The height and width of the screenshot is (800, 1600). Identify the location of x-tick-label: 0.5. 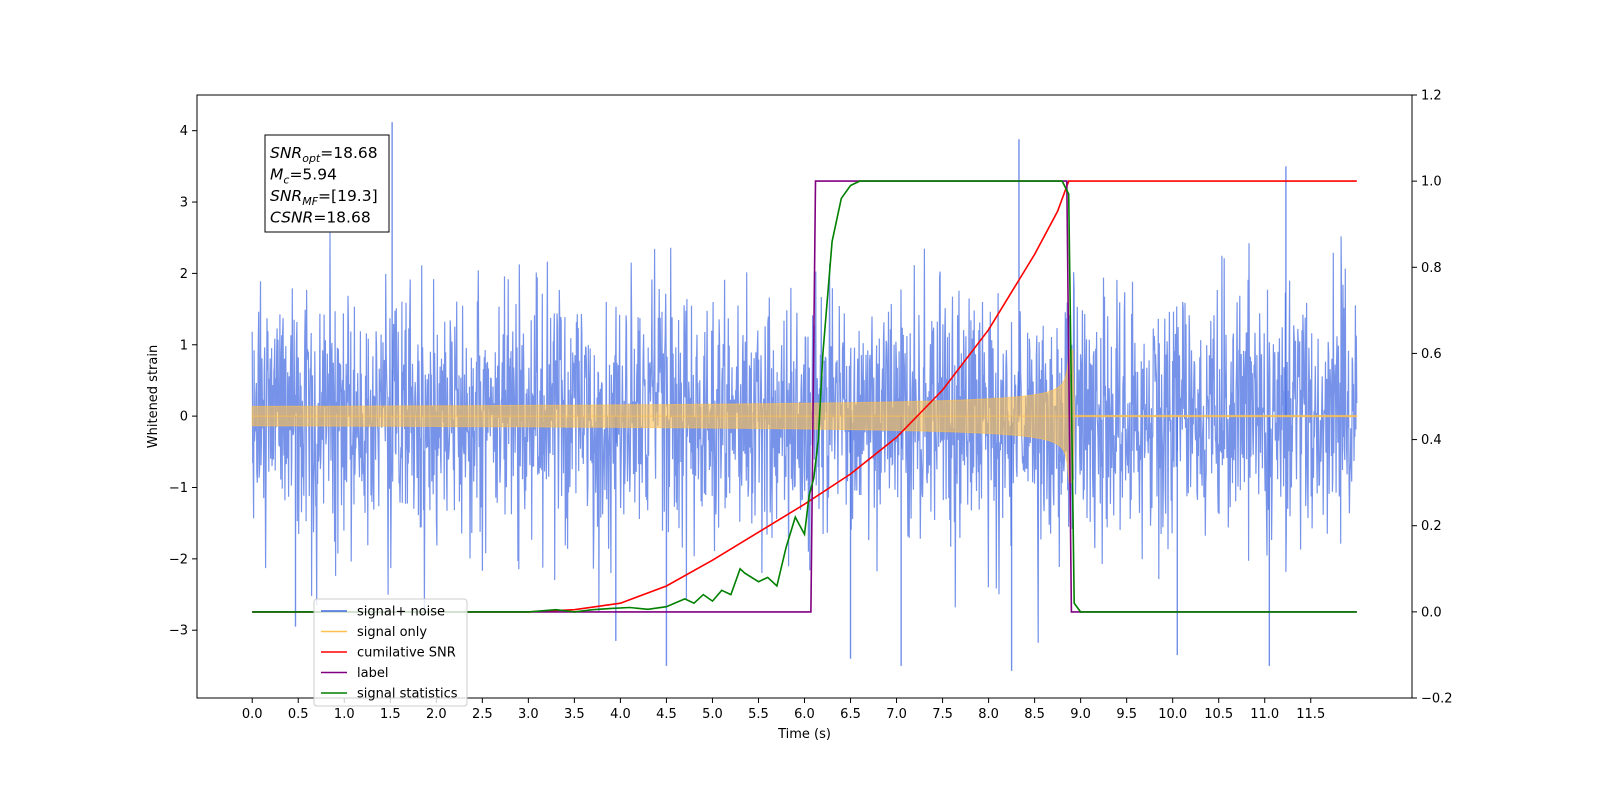
(298, 714).